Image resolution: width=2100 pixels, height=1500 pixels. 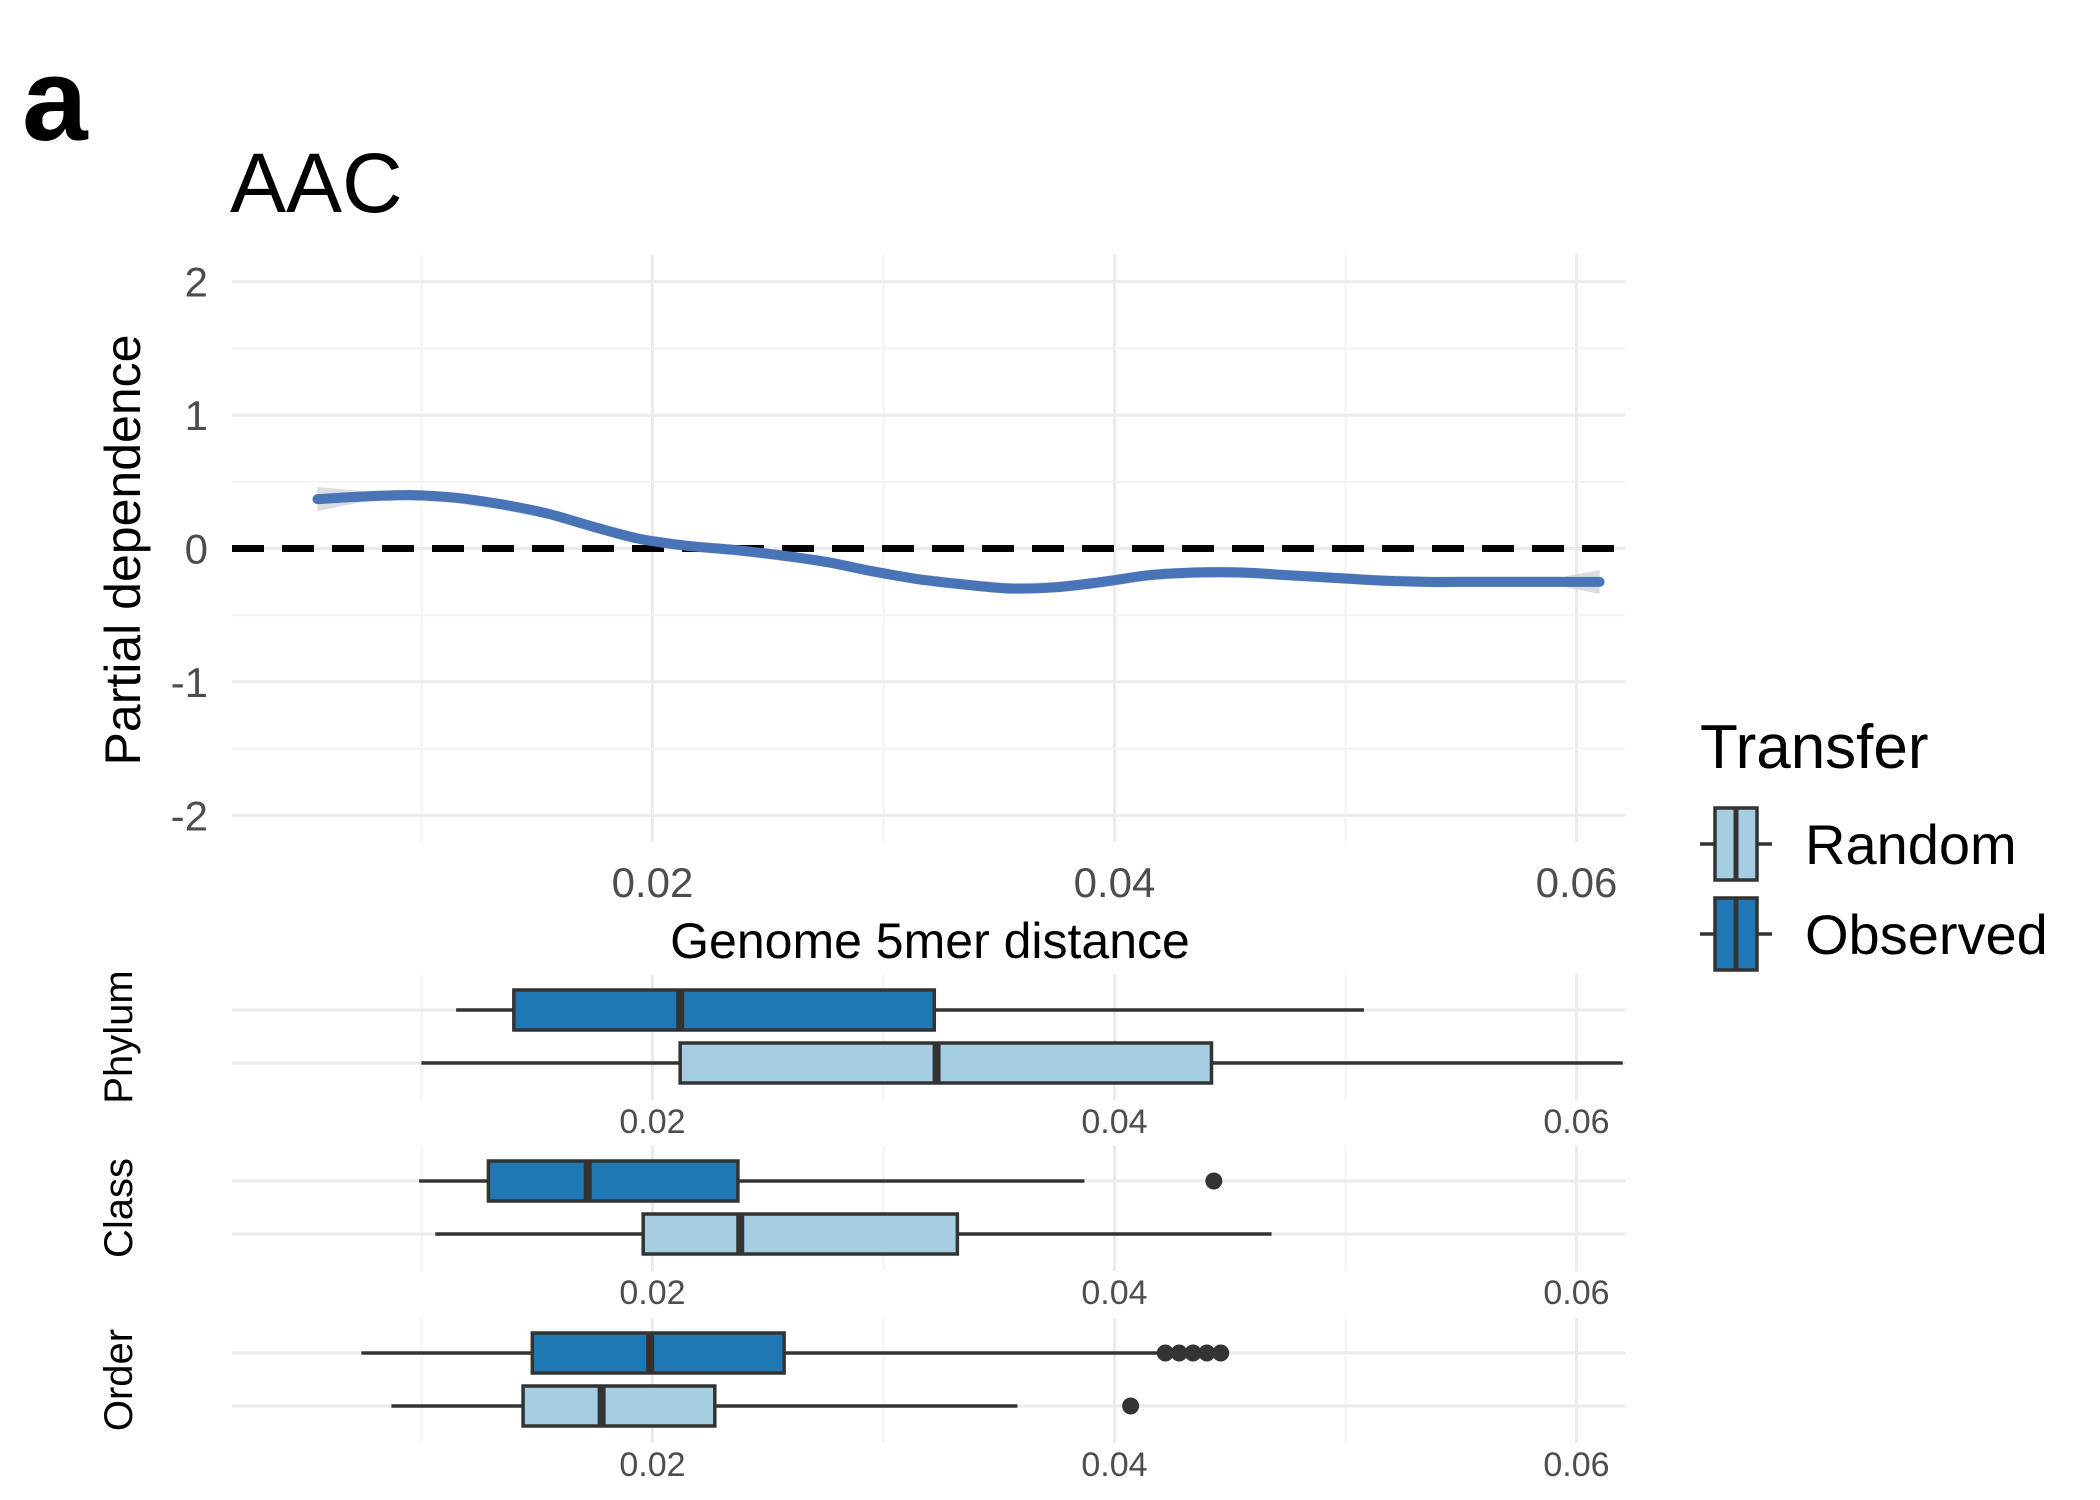 I want to click on box-panel-phylum: 0.02 0.04 0.06 Phylum, so click(x=861, y=1055).